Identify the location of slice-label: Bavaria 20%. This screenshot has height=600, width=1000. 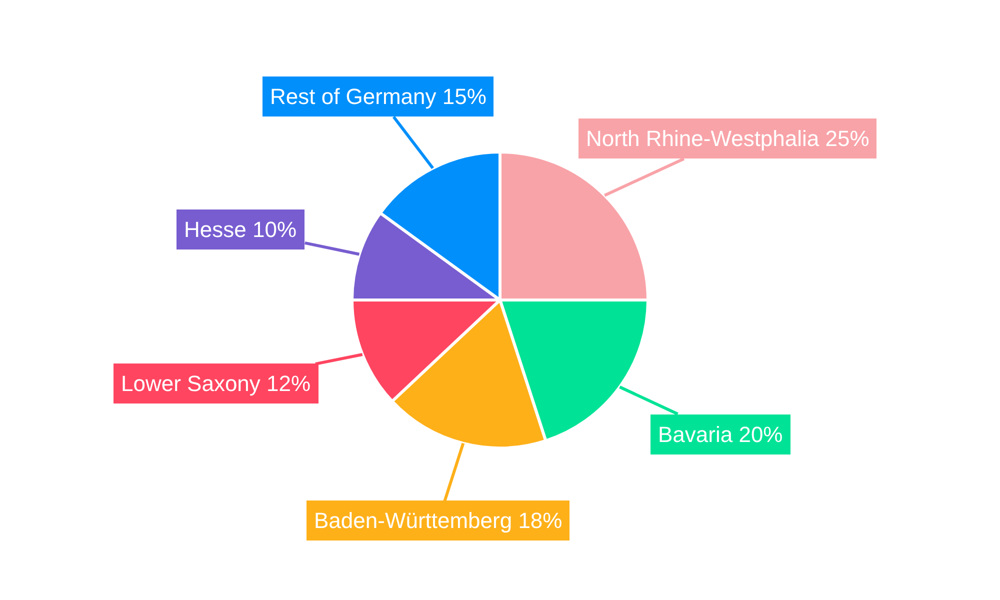
(720, 434).